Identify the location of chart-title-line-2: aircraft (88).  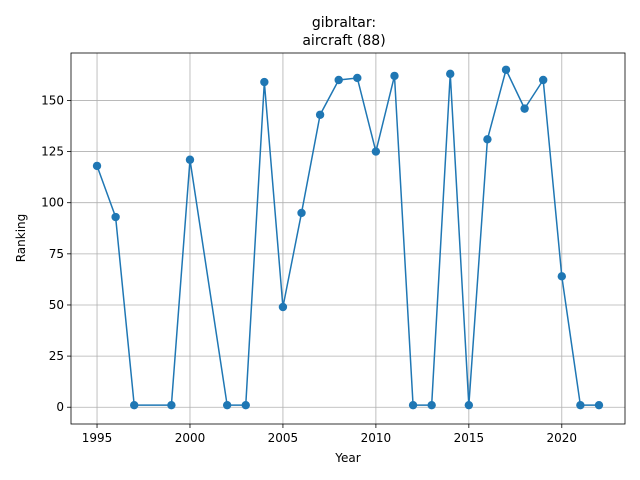
(343, 41).